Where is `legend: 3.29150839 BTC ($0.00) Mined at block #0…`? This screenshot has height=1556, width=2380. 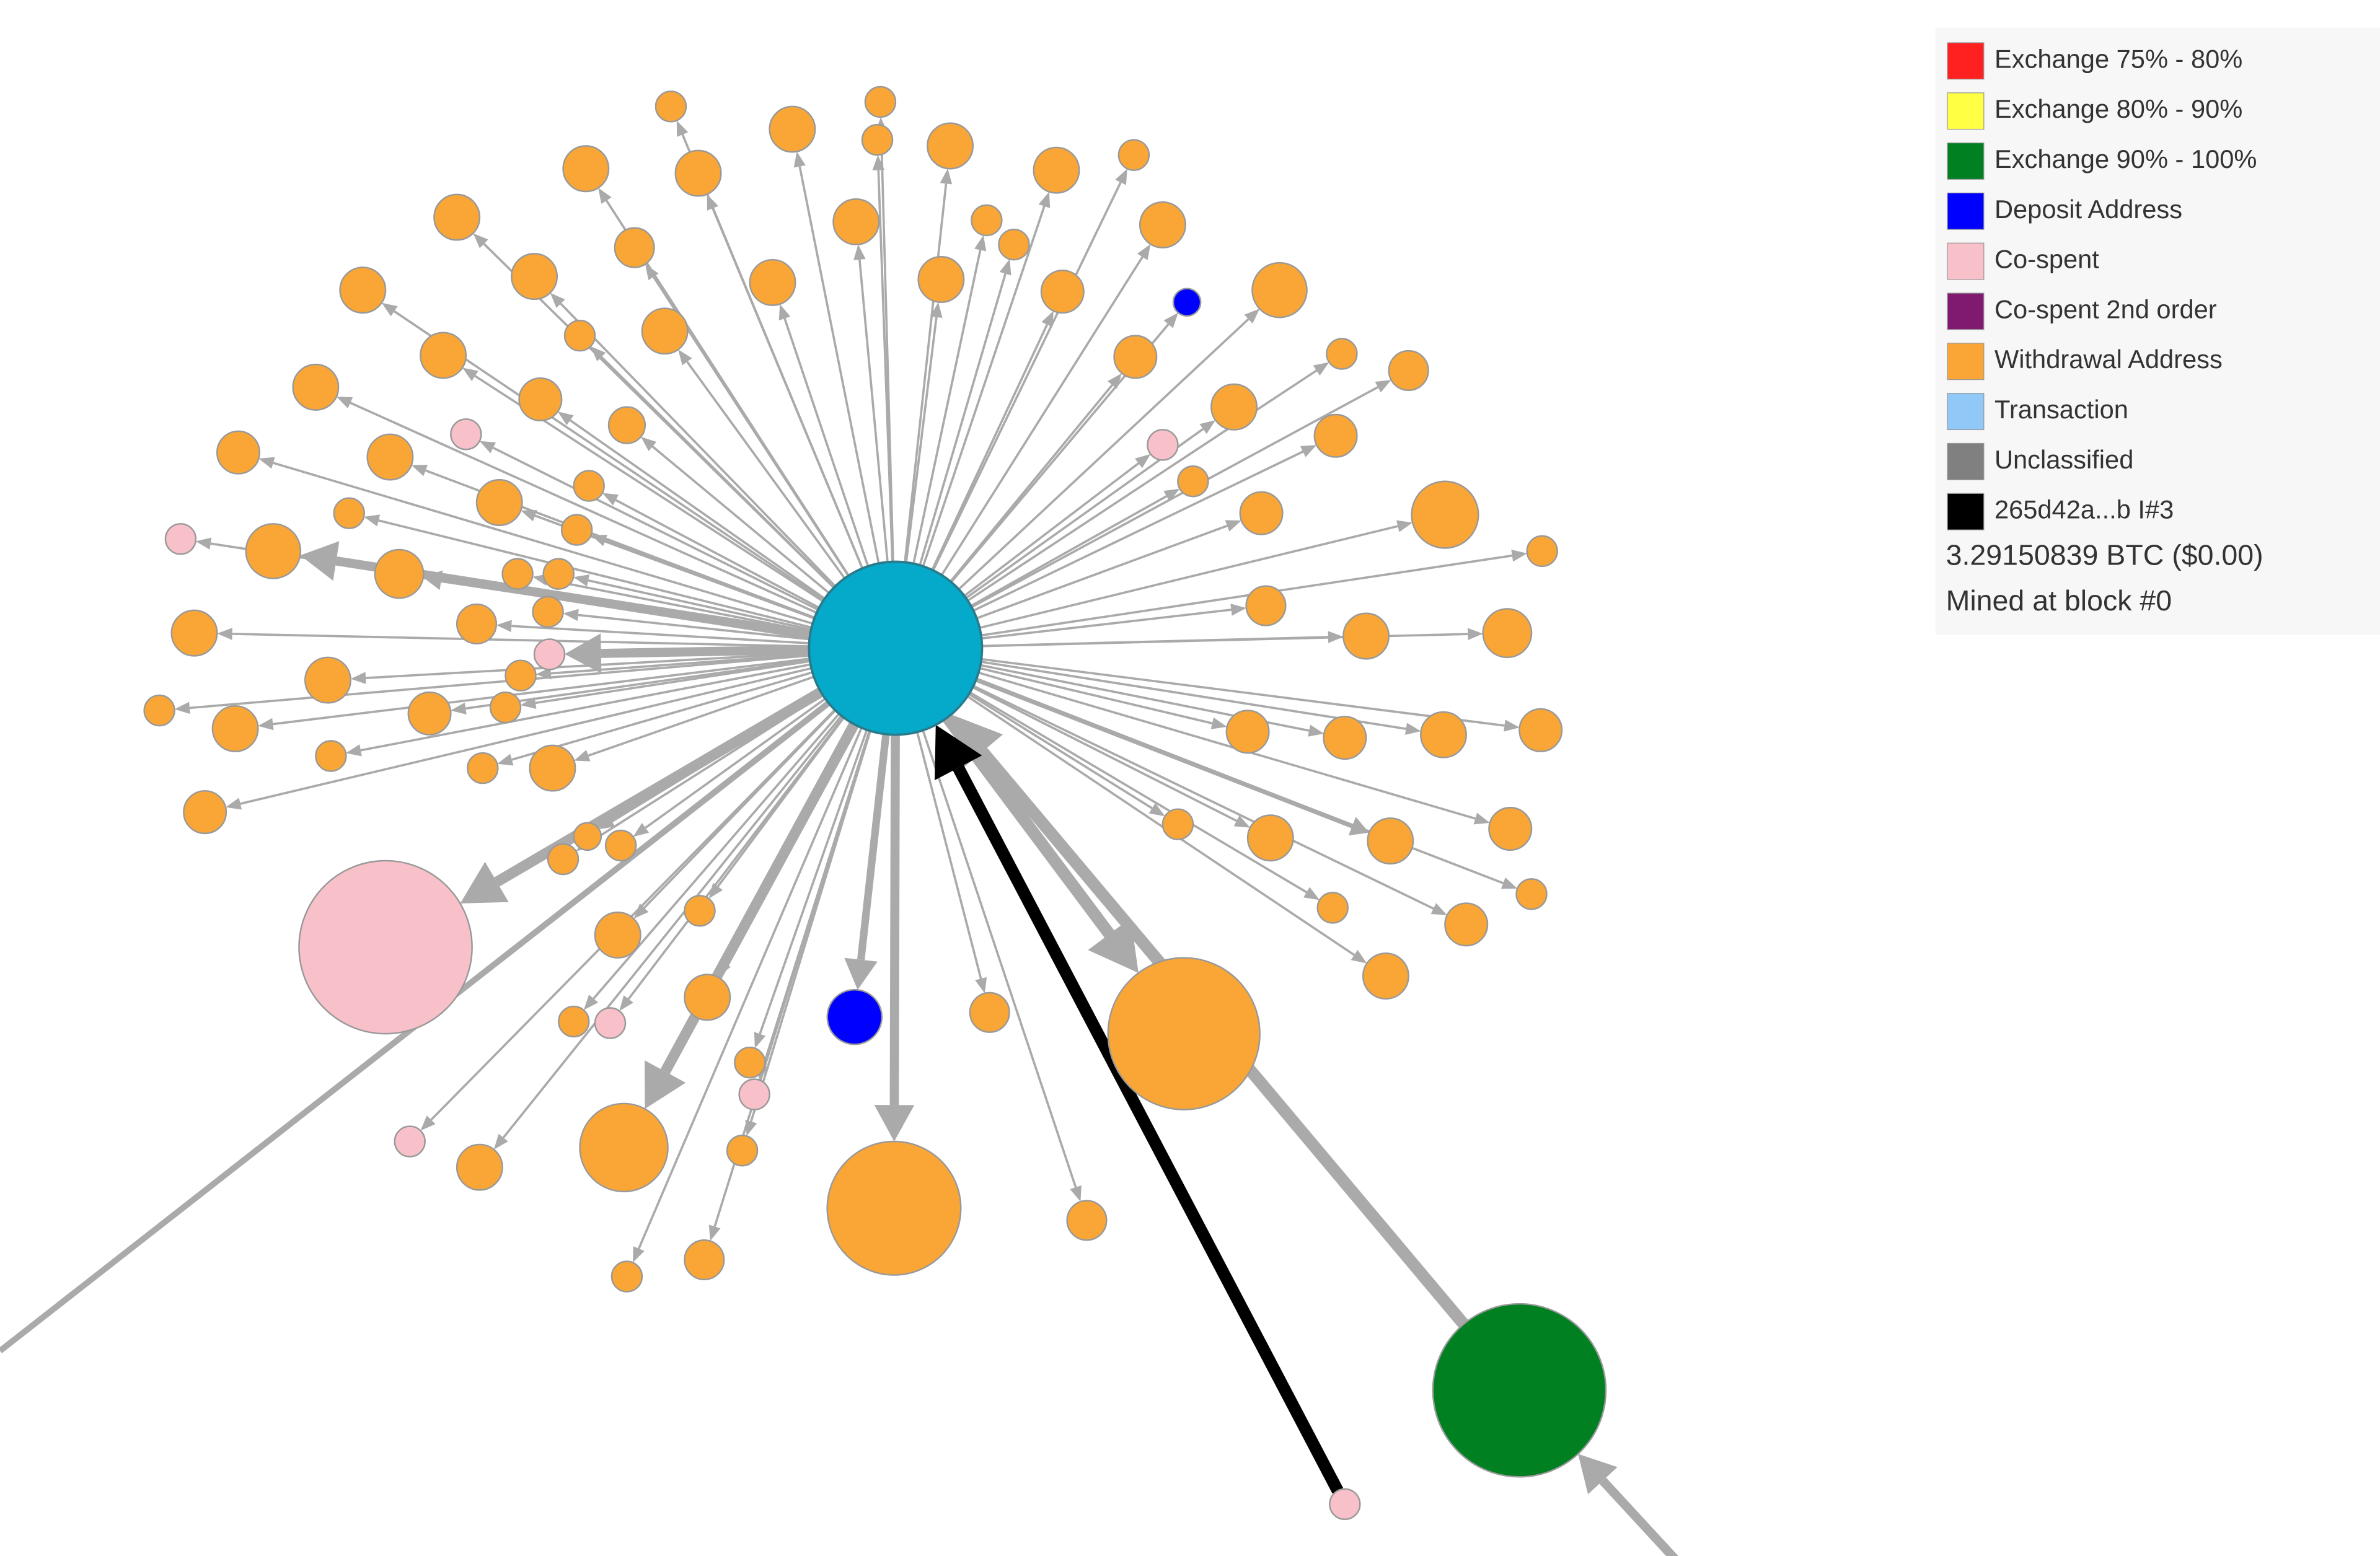
legend: 3.29150839 BTC ($0.00) Mined at block #0… is located at coordinates (2157, 331).